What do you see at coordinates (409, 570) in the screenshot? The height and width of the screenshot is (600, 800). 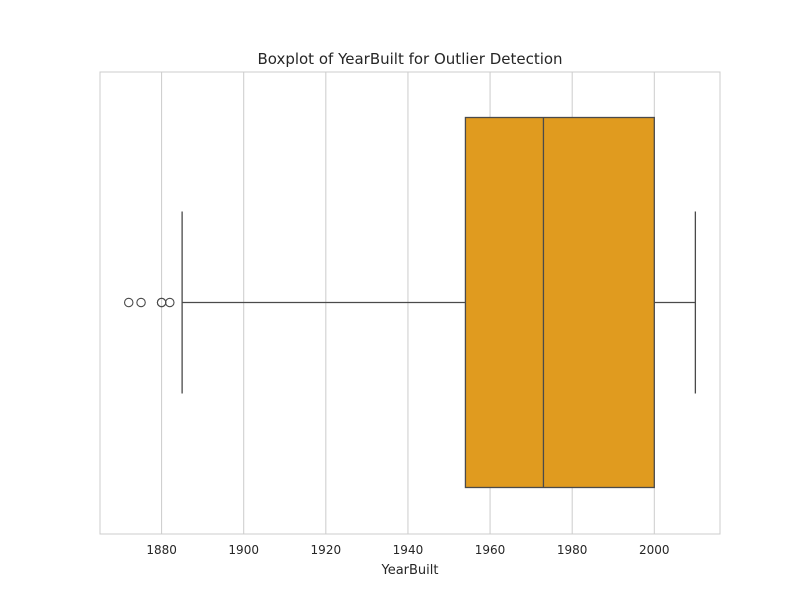 I see `x-axis-label: YearBuilt` at bounding box center [409, 570].